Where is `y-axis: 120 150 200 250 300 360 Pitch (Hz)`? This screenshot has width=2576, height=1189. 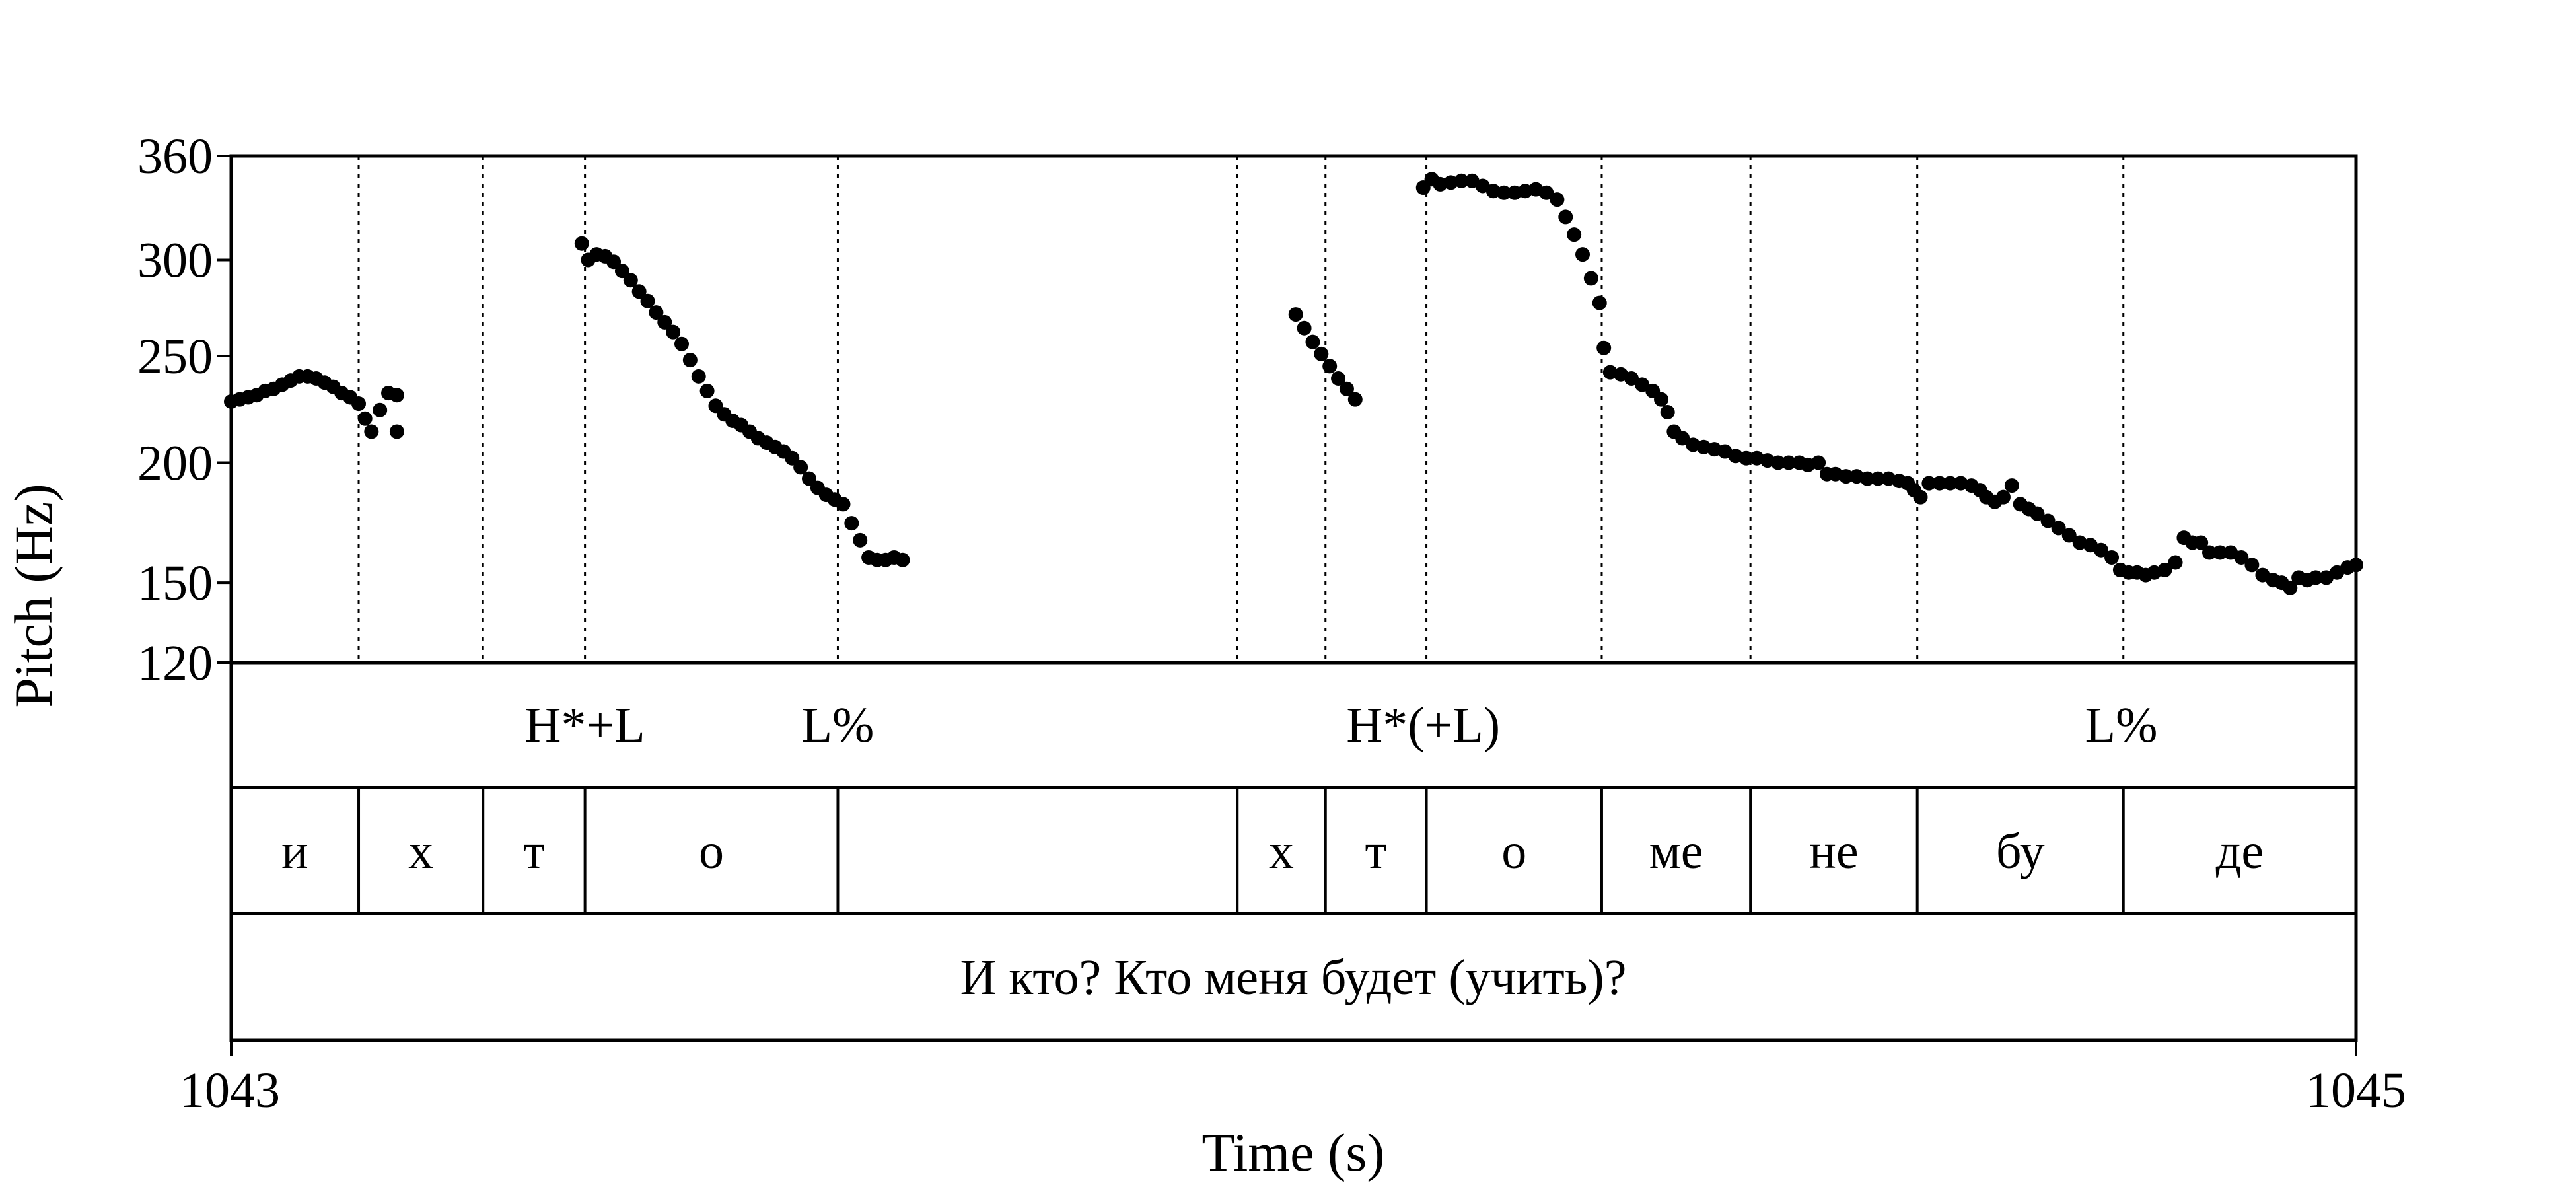
y-axis: 120 150 200 250 300 360 Pitch (Hz) is located at coordinates (117, 418).